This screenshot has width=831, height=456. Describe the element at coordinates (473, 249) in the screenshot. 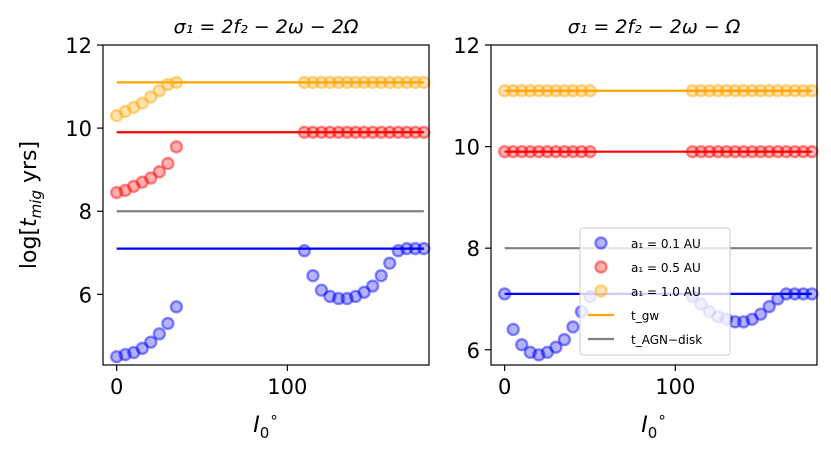

I see `y-tick-label: 8` at that location.